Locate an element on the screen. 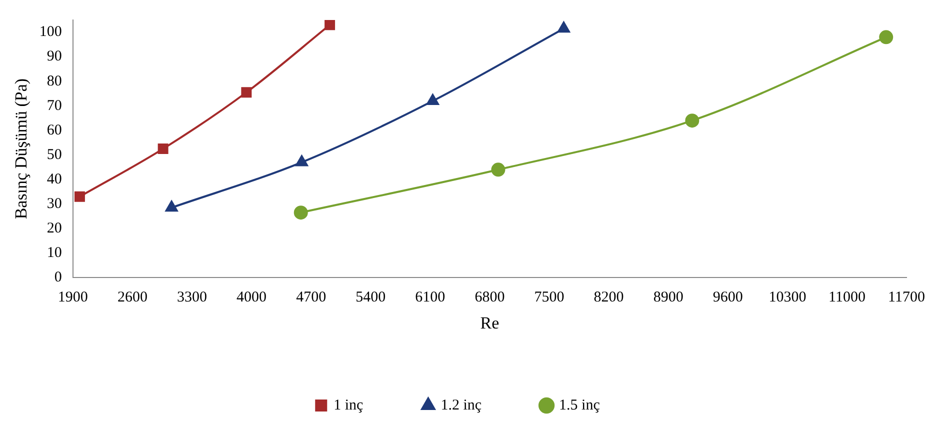  y-tick-label: 70 is located at coordinates (54, 106).